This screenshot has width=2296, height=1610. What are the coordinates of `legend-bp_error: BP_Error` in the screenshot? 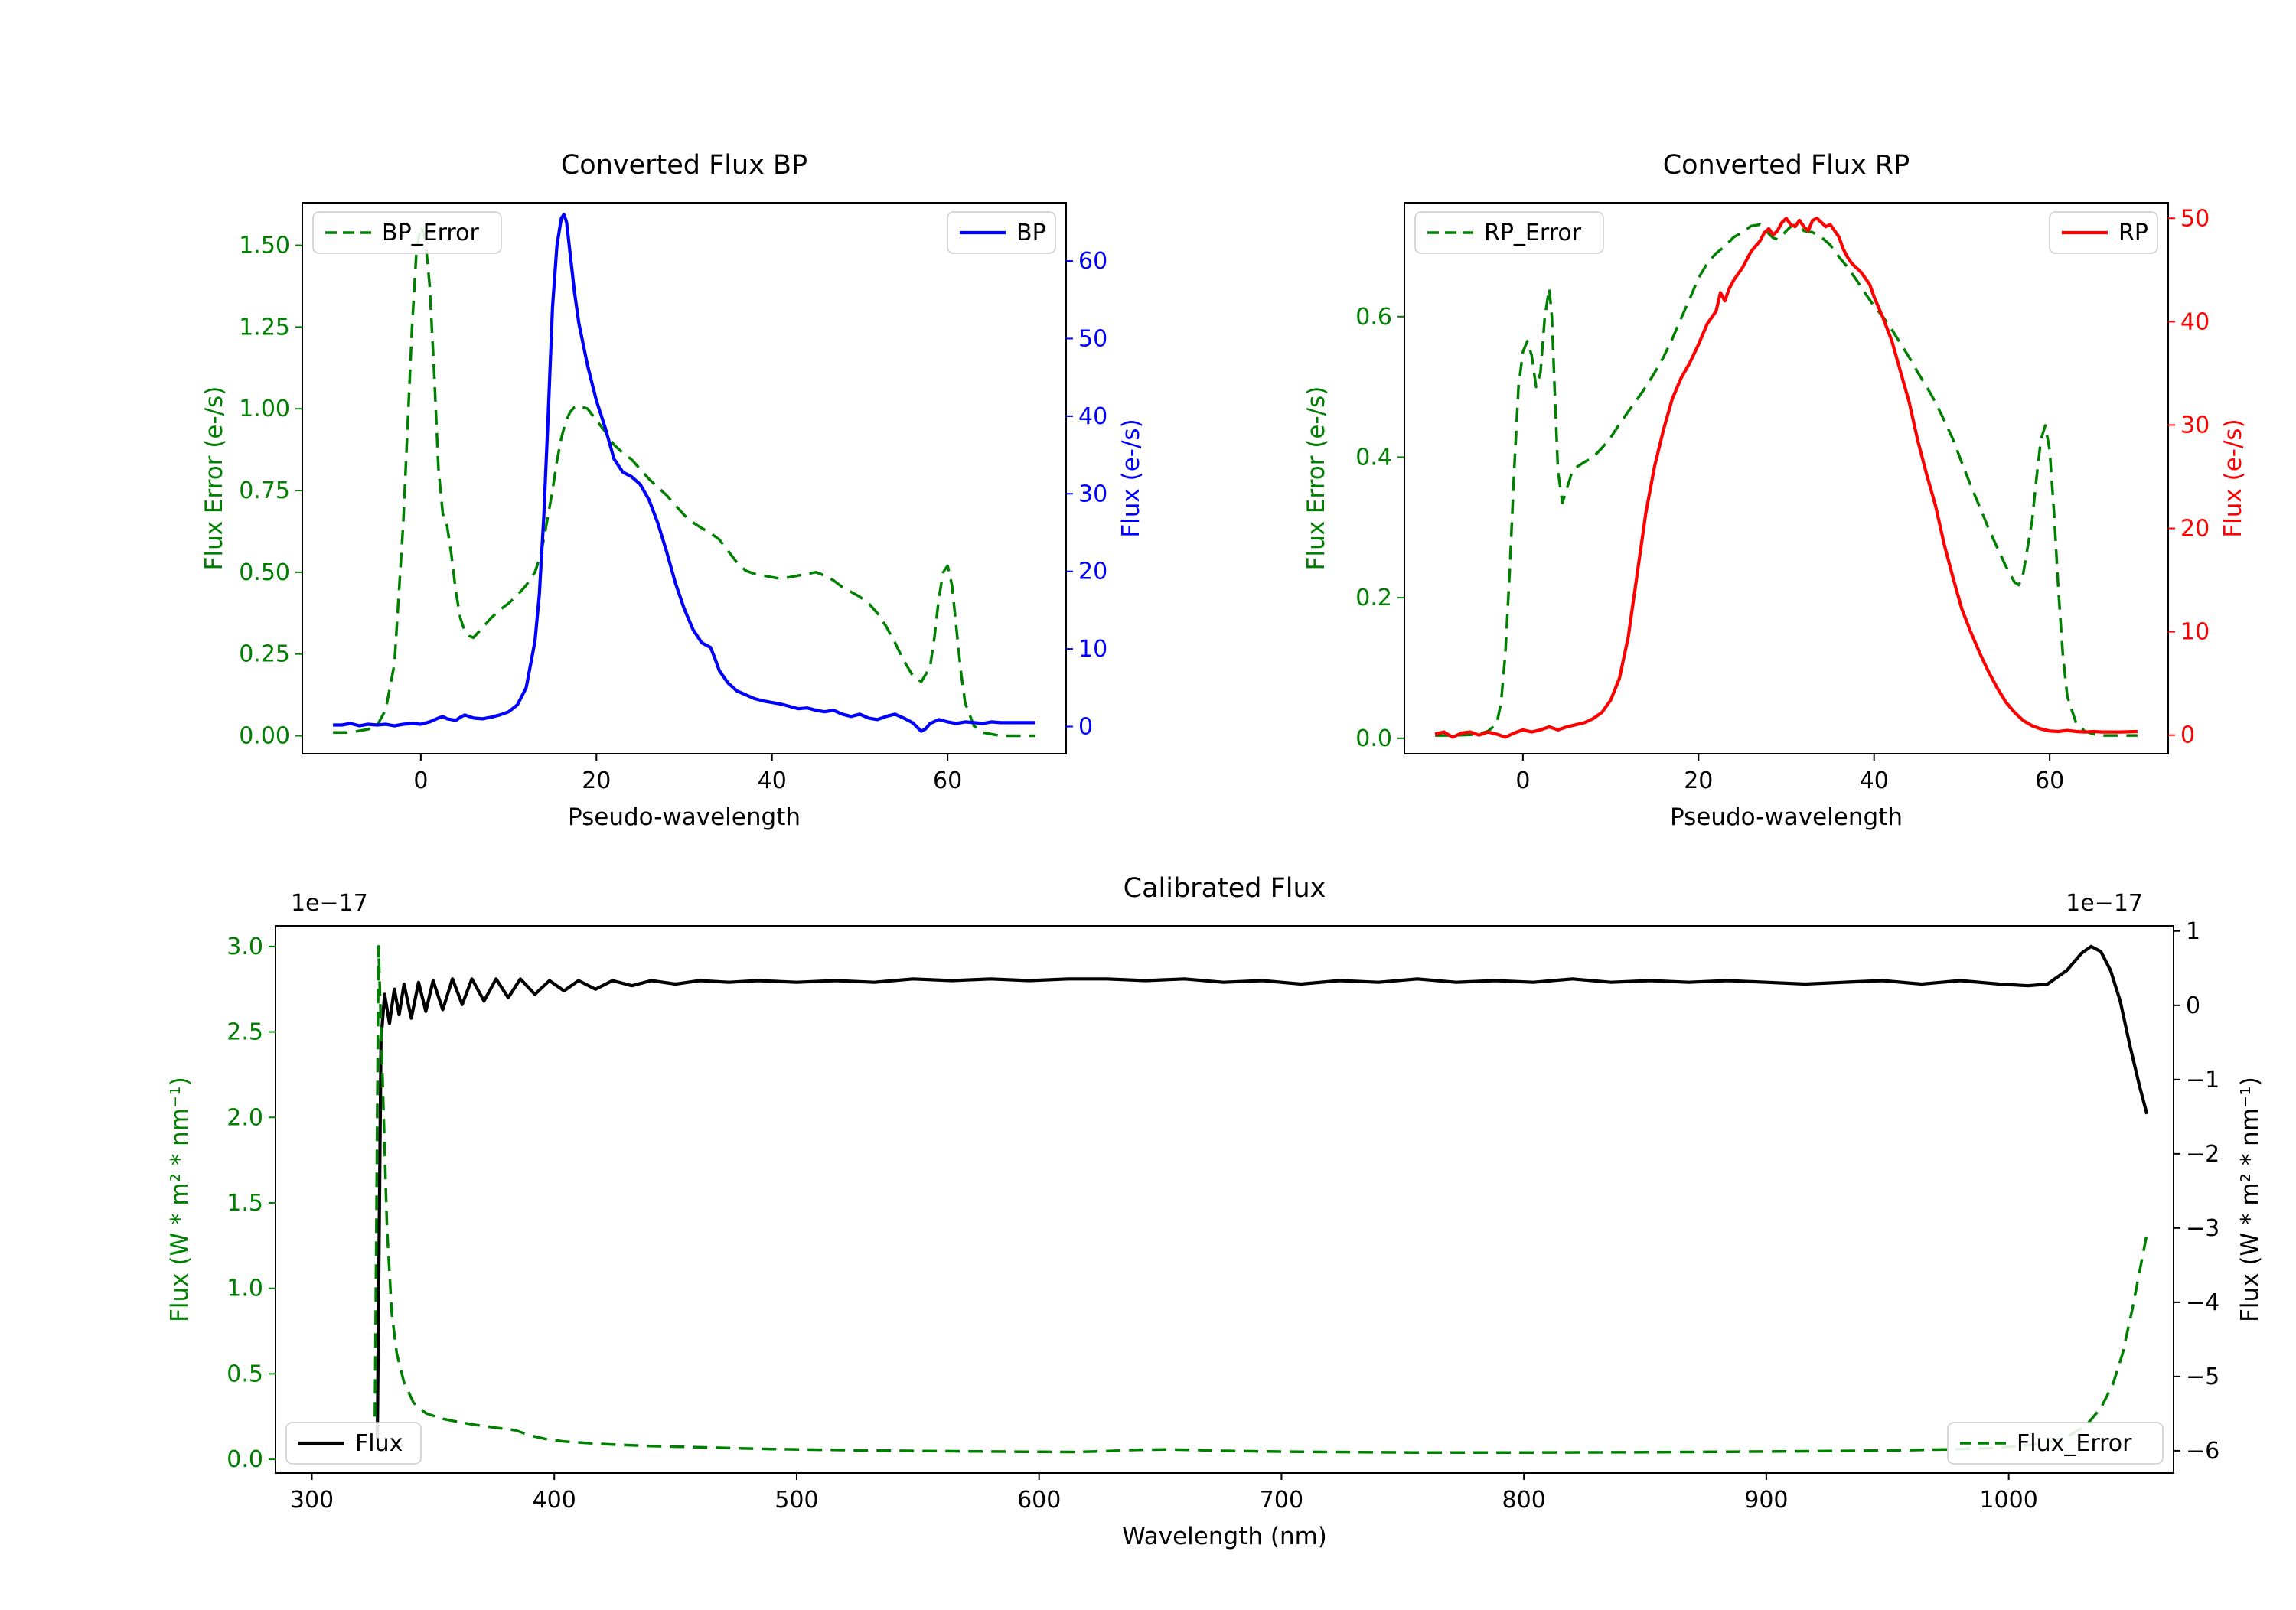 It's located at (407, 233).